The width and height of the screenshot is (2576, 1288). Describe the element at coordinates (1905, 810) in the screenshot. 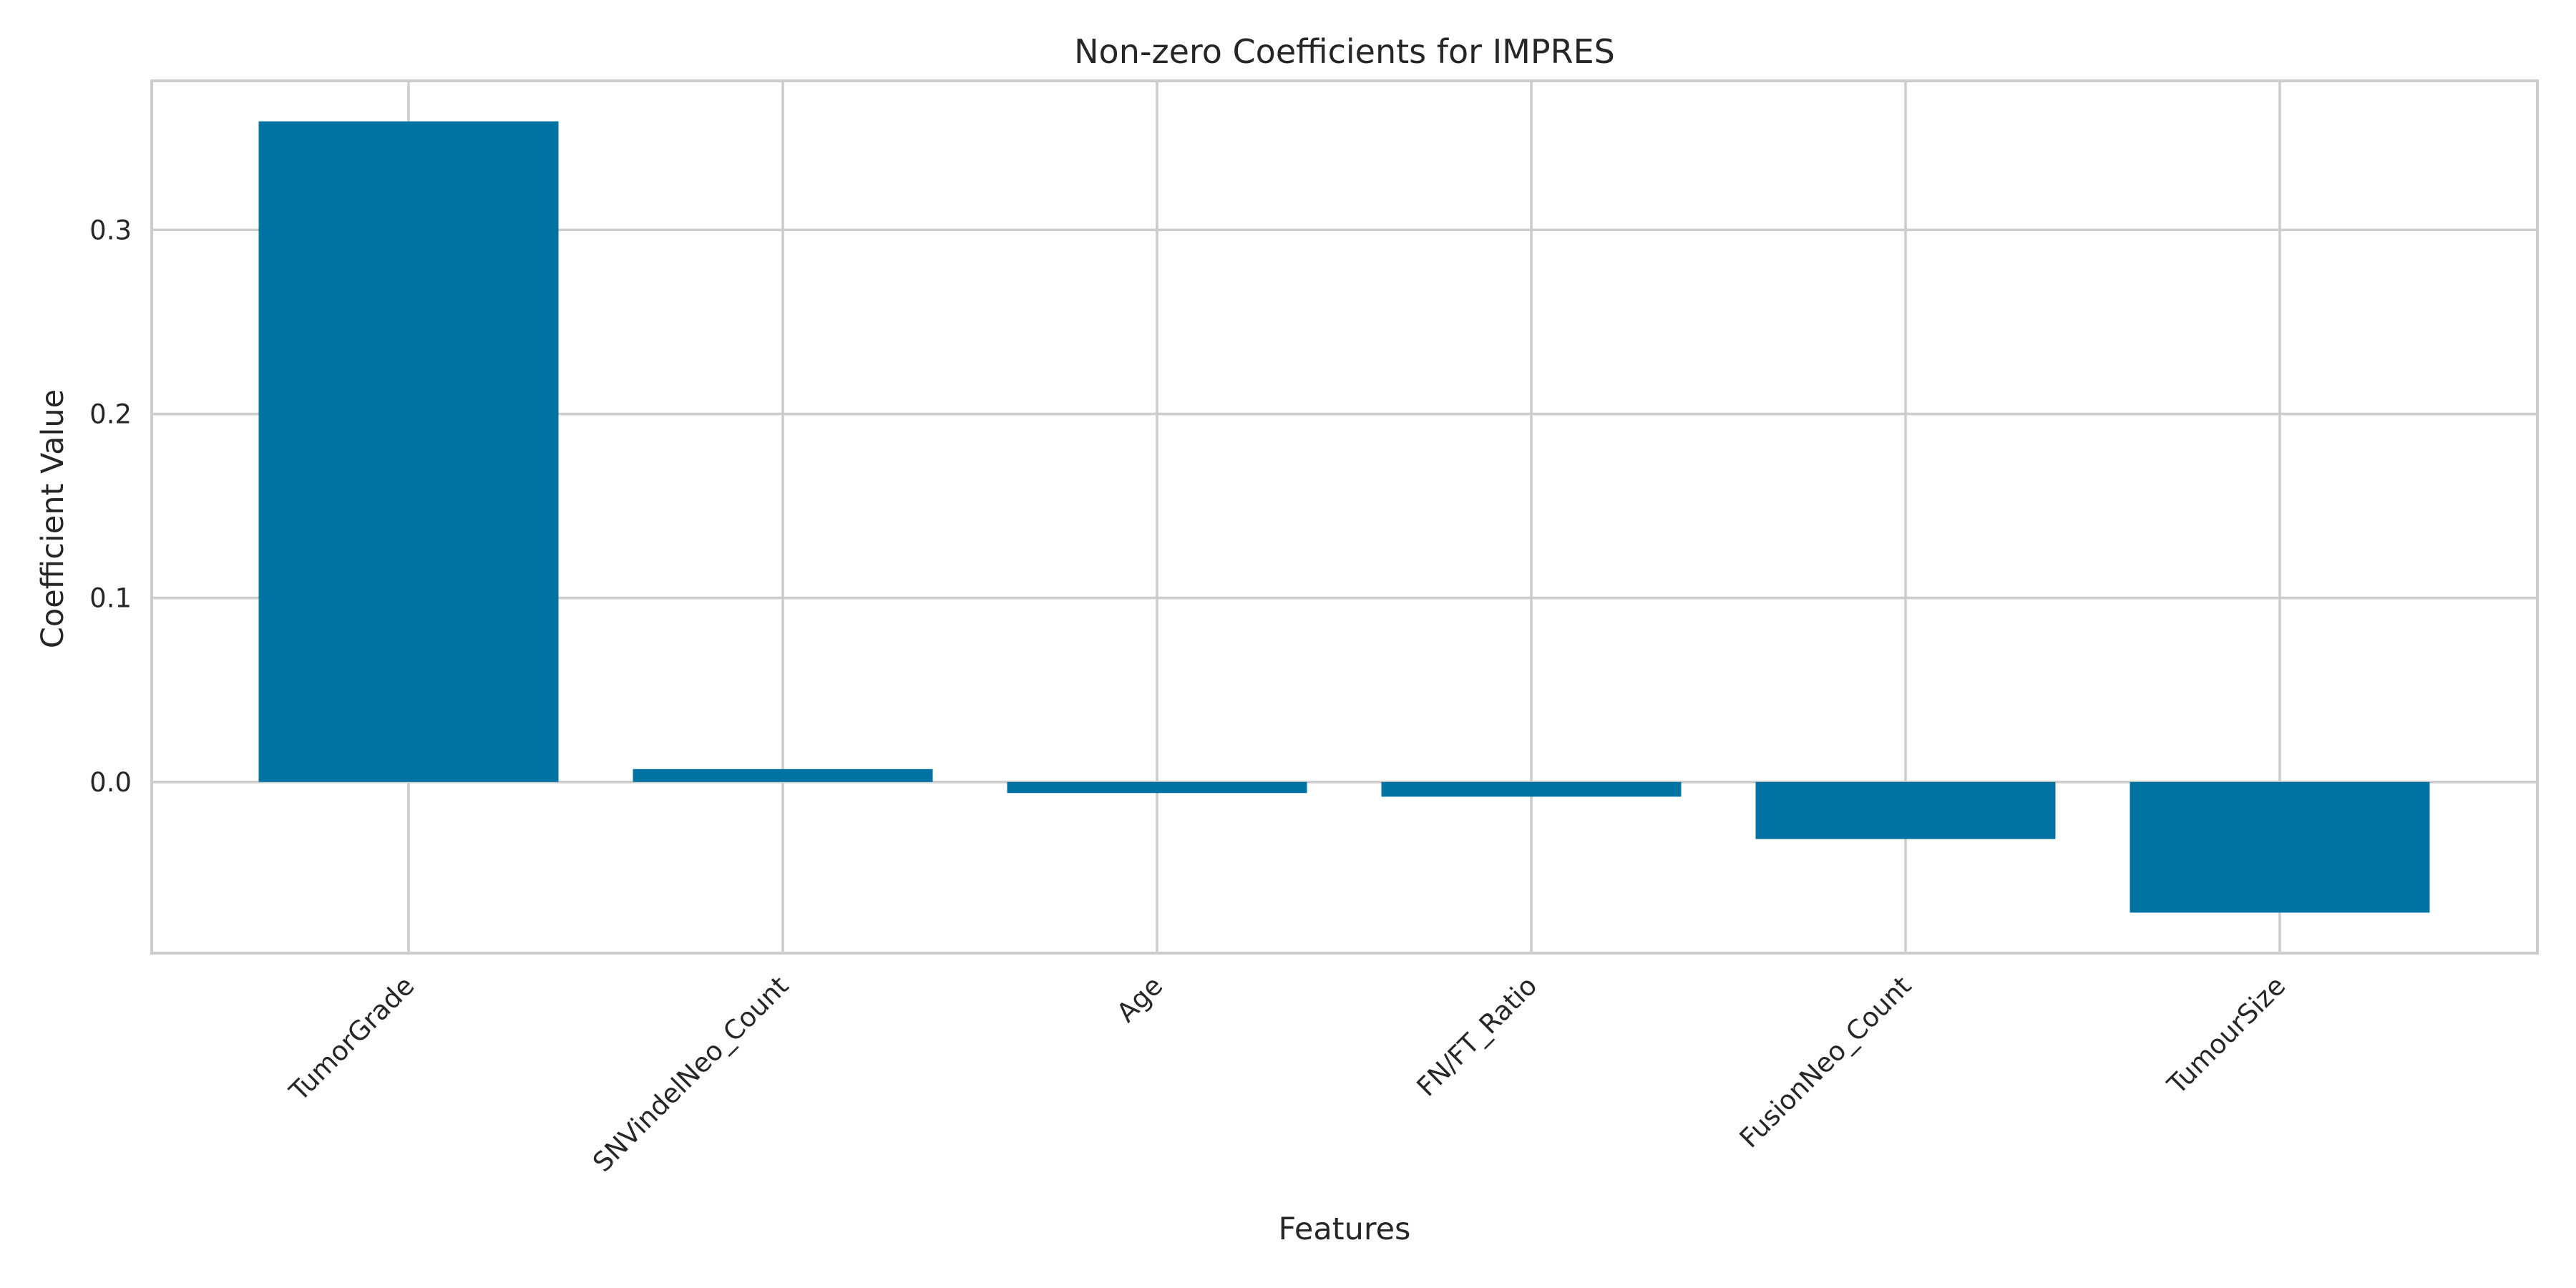

I see `bar-fusionneo-count` at that location.